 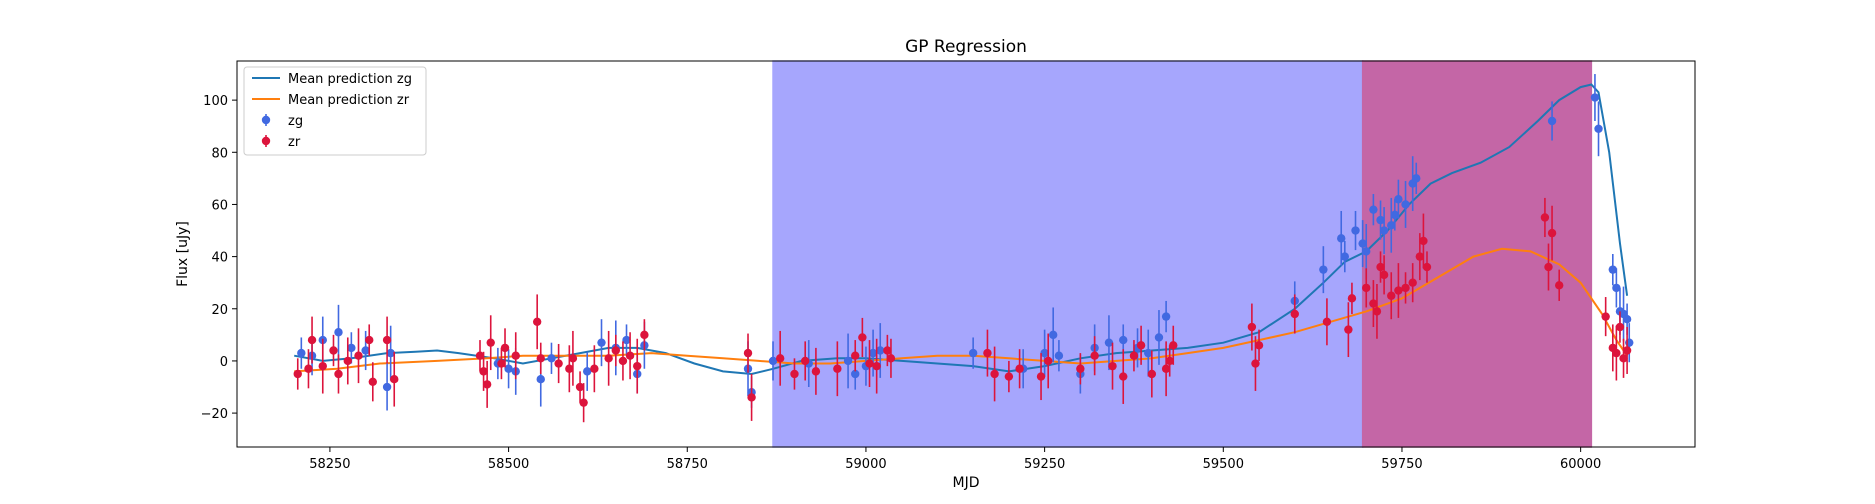 What do you see at coordinates (1044, 464) in the screenshot?
I see `x-tick-label: 59250` at bounding box center [1044, 464].